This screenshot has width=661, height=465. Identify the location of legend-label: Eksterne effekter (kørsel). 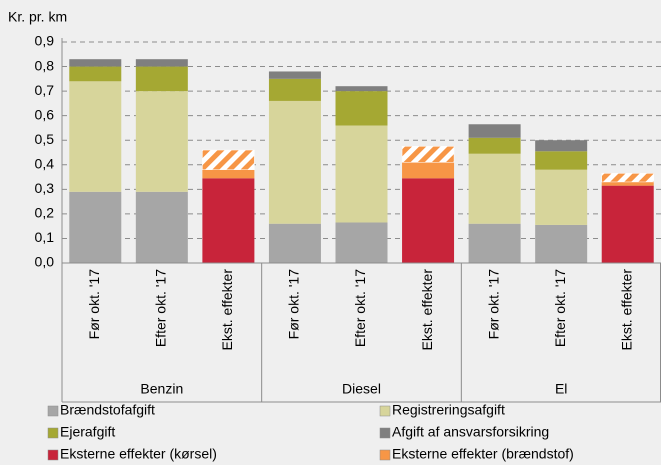
(138, 454).